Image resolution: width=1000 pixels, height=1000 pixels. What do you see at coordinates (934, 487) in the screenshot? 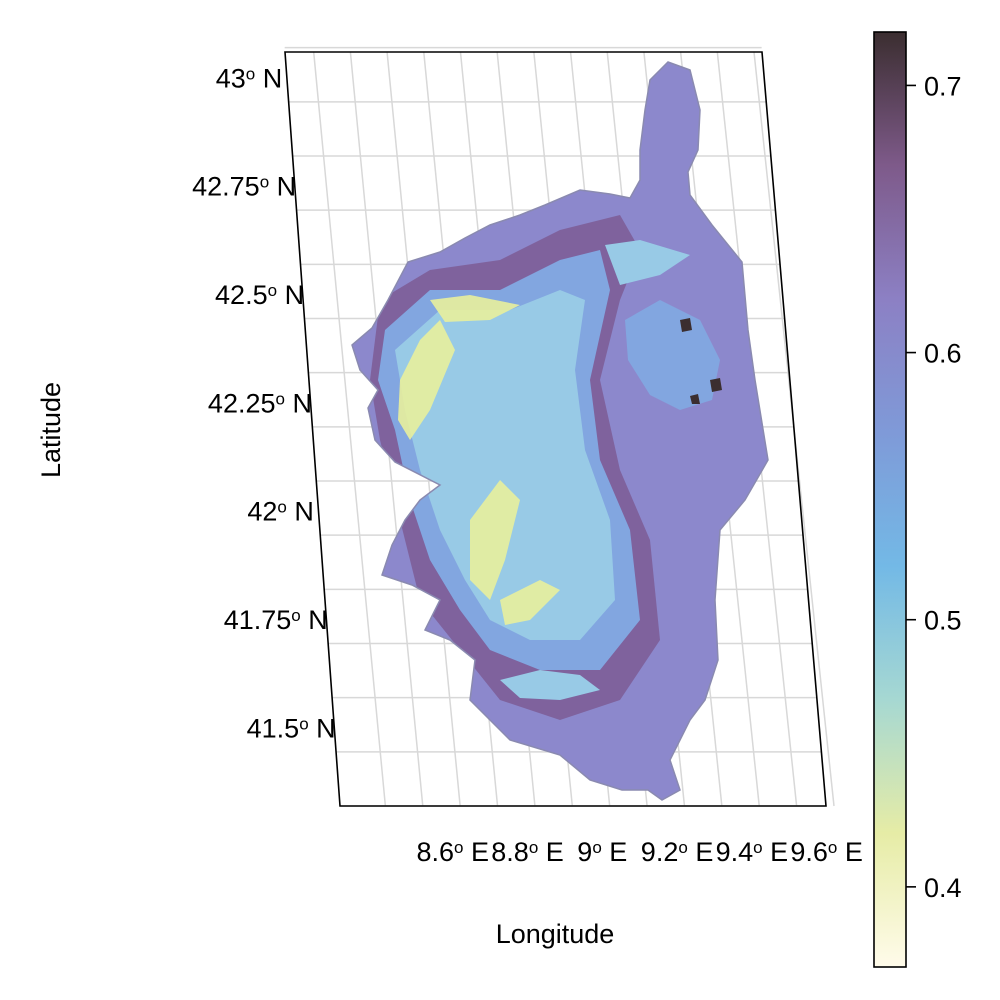
I see `colorbar-ticks: 0.7 0.6 0.5 0.4` at bounding box center [934, 487].